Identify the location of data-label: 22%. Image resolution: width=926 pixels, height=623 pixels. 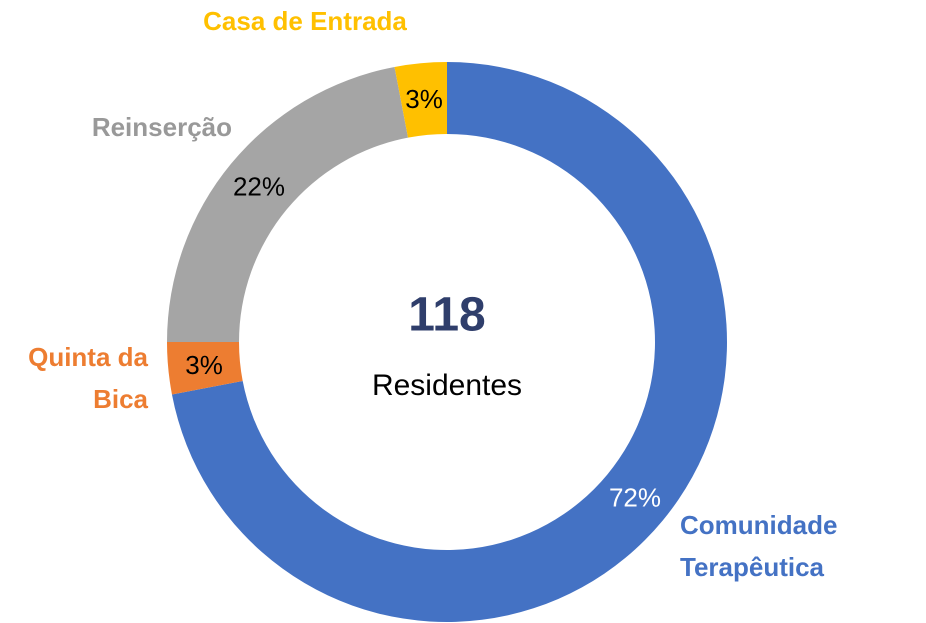
(259, 186).